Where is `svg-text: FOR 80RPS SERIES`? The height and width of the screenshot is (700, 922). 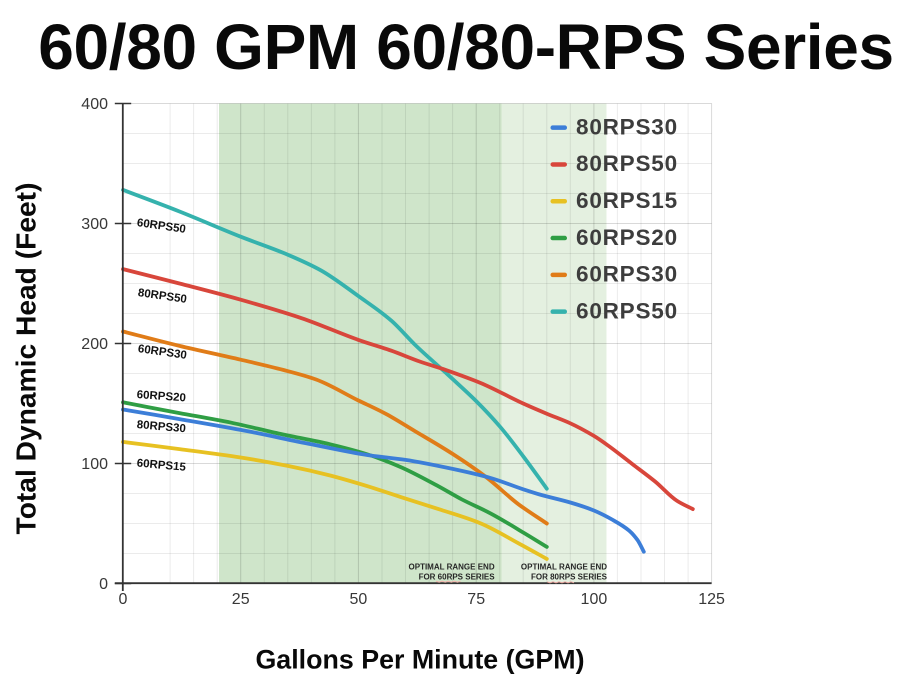
svg-text: FOR 80RPS SERIES is located at coordinates (569, 577).